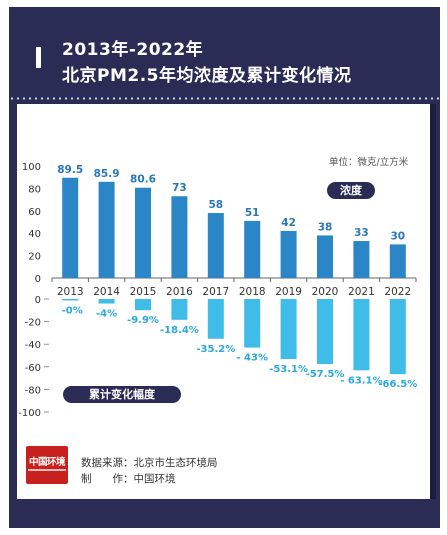 The width and height of the screenshot is (447, 535). I want to click on cumulative-change-label: -35.2%, so click(215, 349).